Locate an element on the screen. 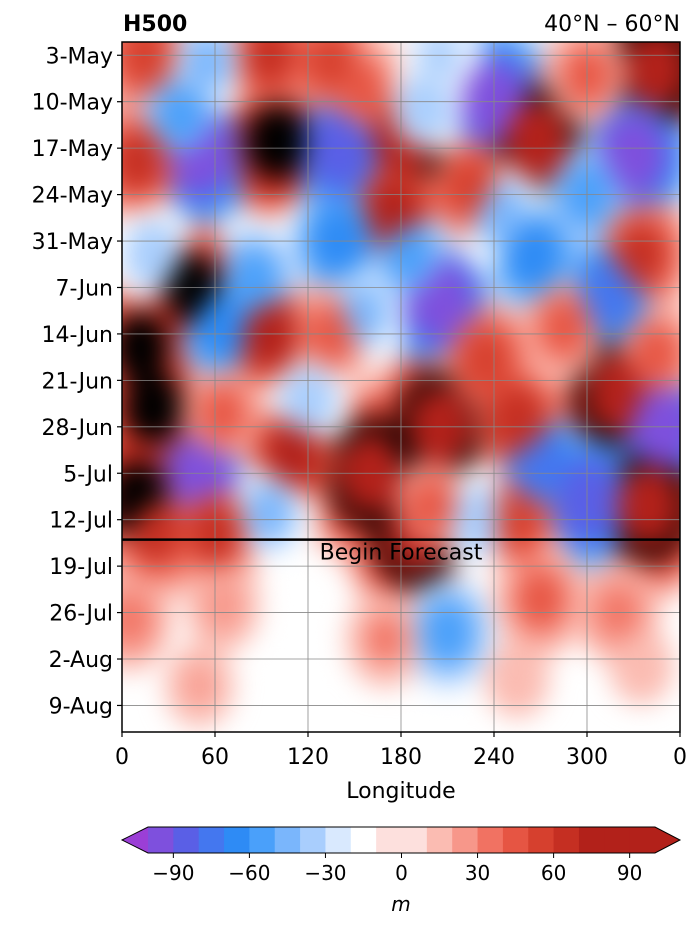 The width and height of the screenshot is (700, 929). x-tick-label: 240 is located at coordinates (494, 757).